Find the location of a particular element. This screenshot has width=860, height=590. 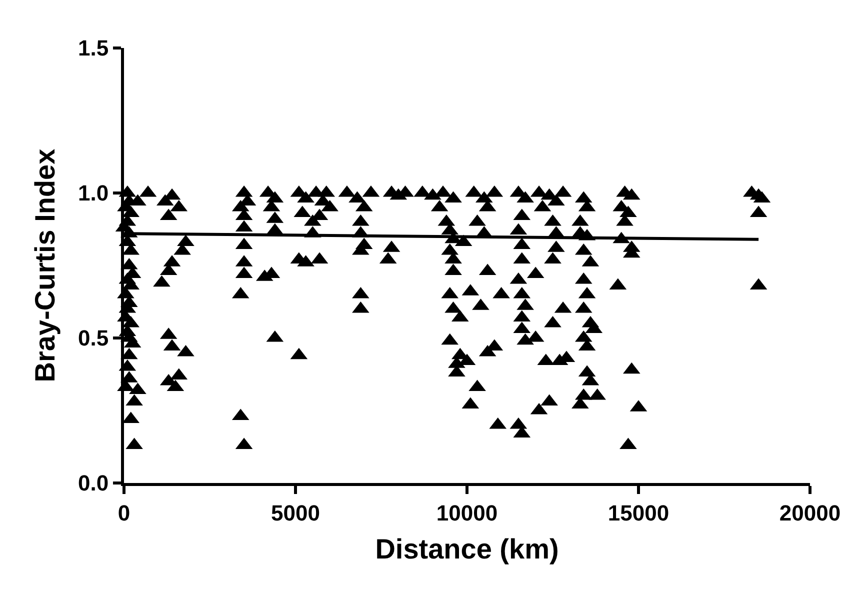

x-tick-label: 10000 is located at coordinates (467, 513).